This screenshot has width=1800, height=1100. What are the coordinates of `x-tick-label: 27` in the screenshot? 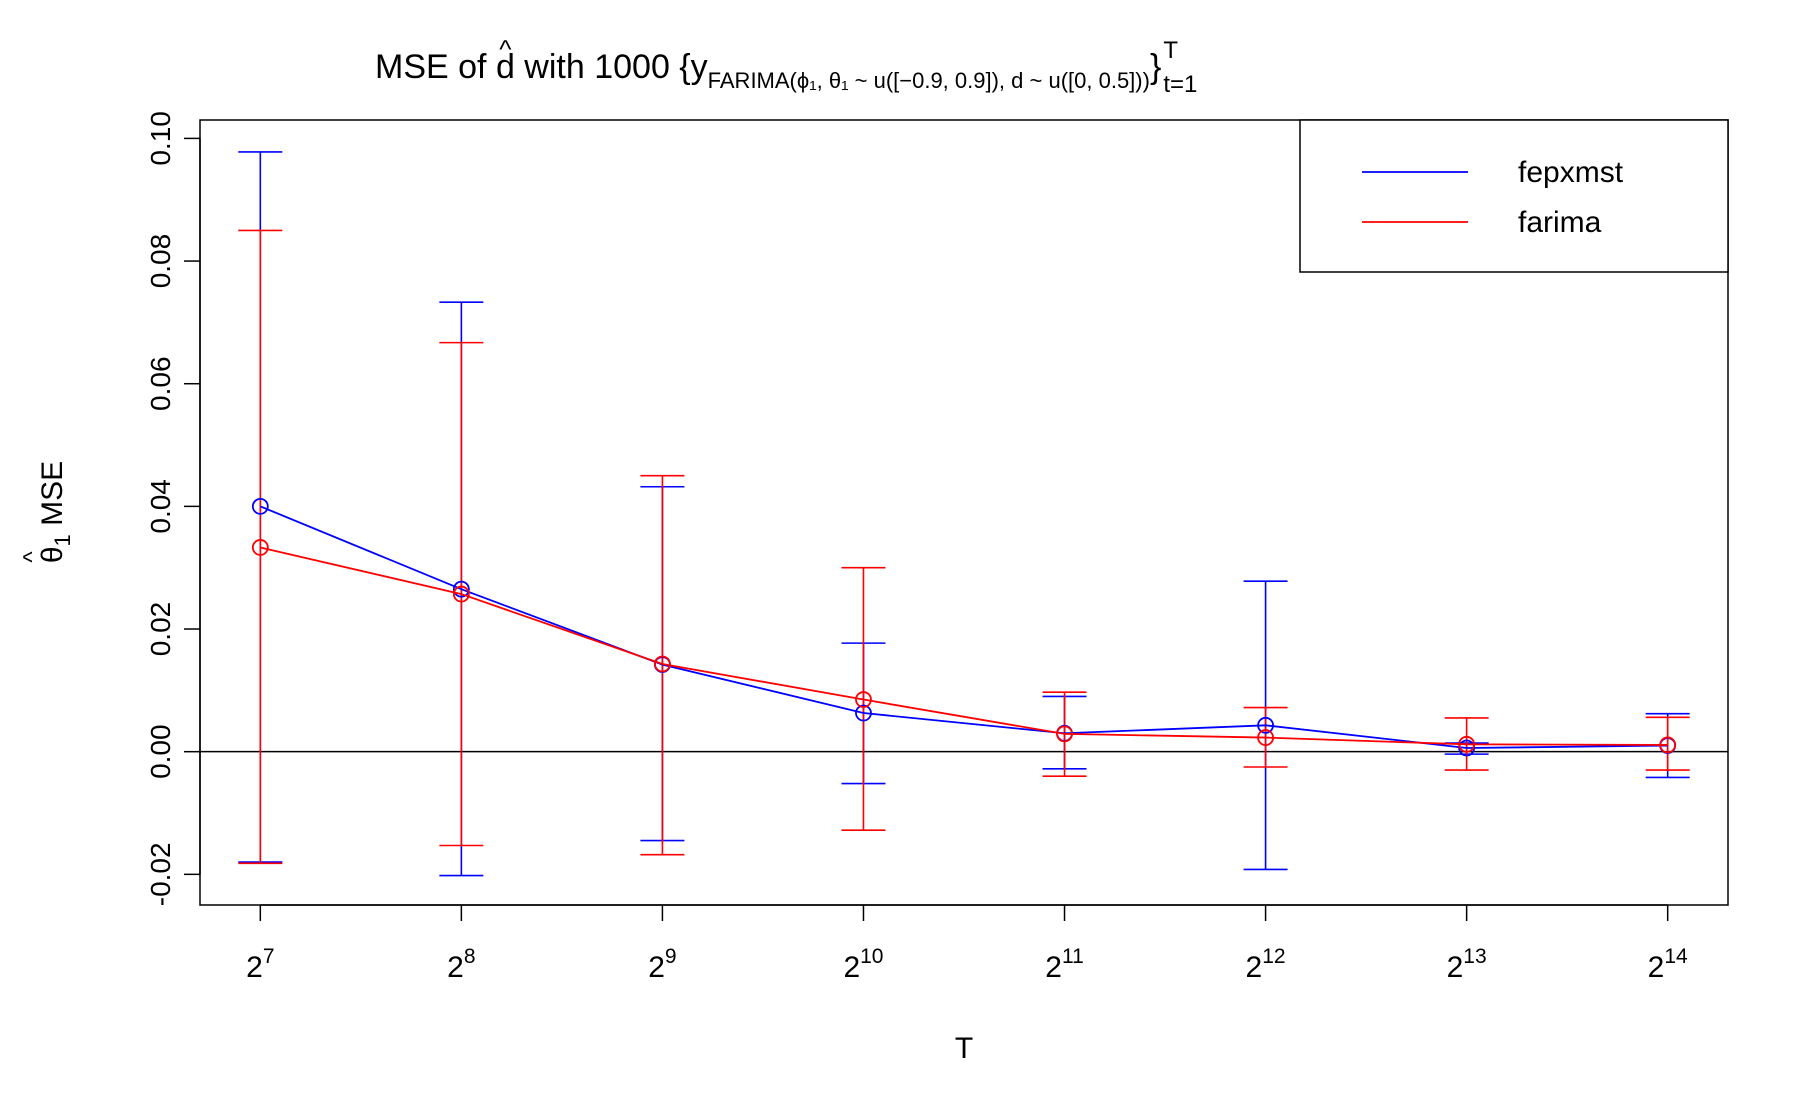 It's located at (260, 964).